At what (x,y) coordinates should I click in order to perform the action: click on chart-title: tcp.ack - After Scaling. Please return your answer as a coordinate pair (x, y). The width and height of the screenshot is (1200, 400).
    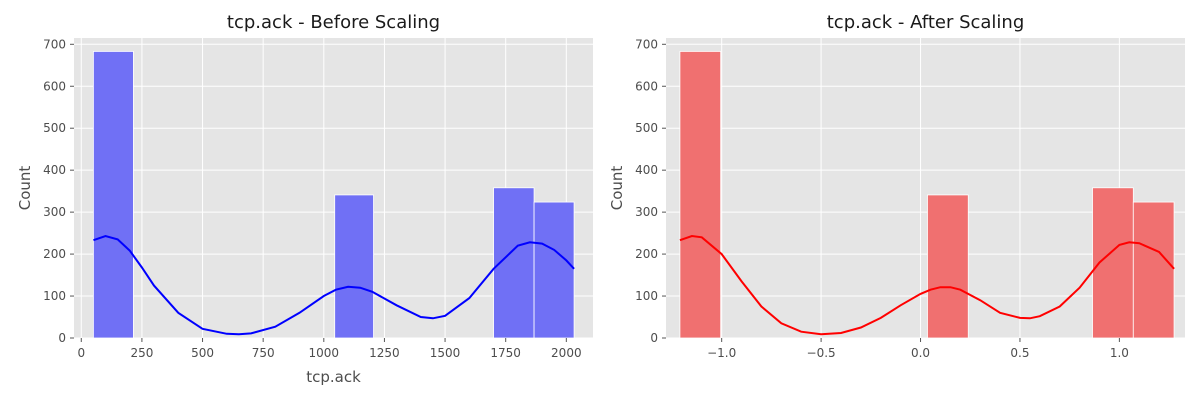
    Looking at the image, I should click on (926, 22).